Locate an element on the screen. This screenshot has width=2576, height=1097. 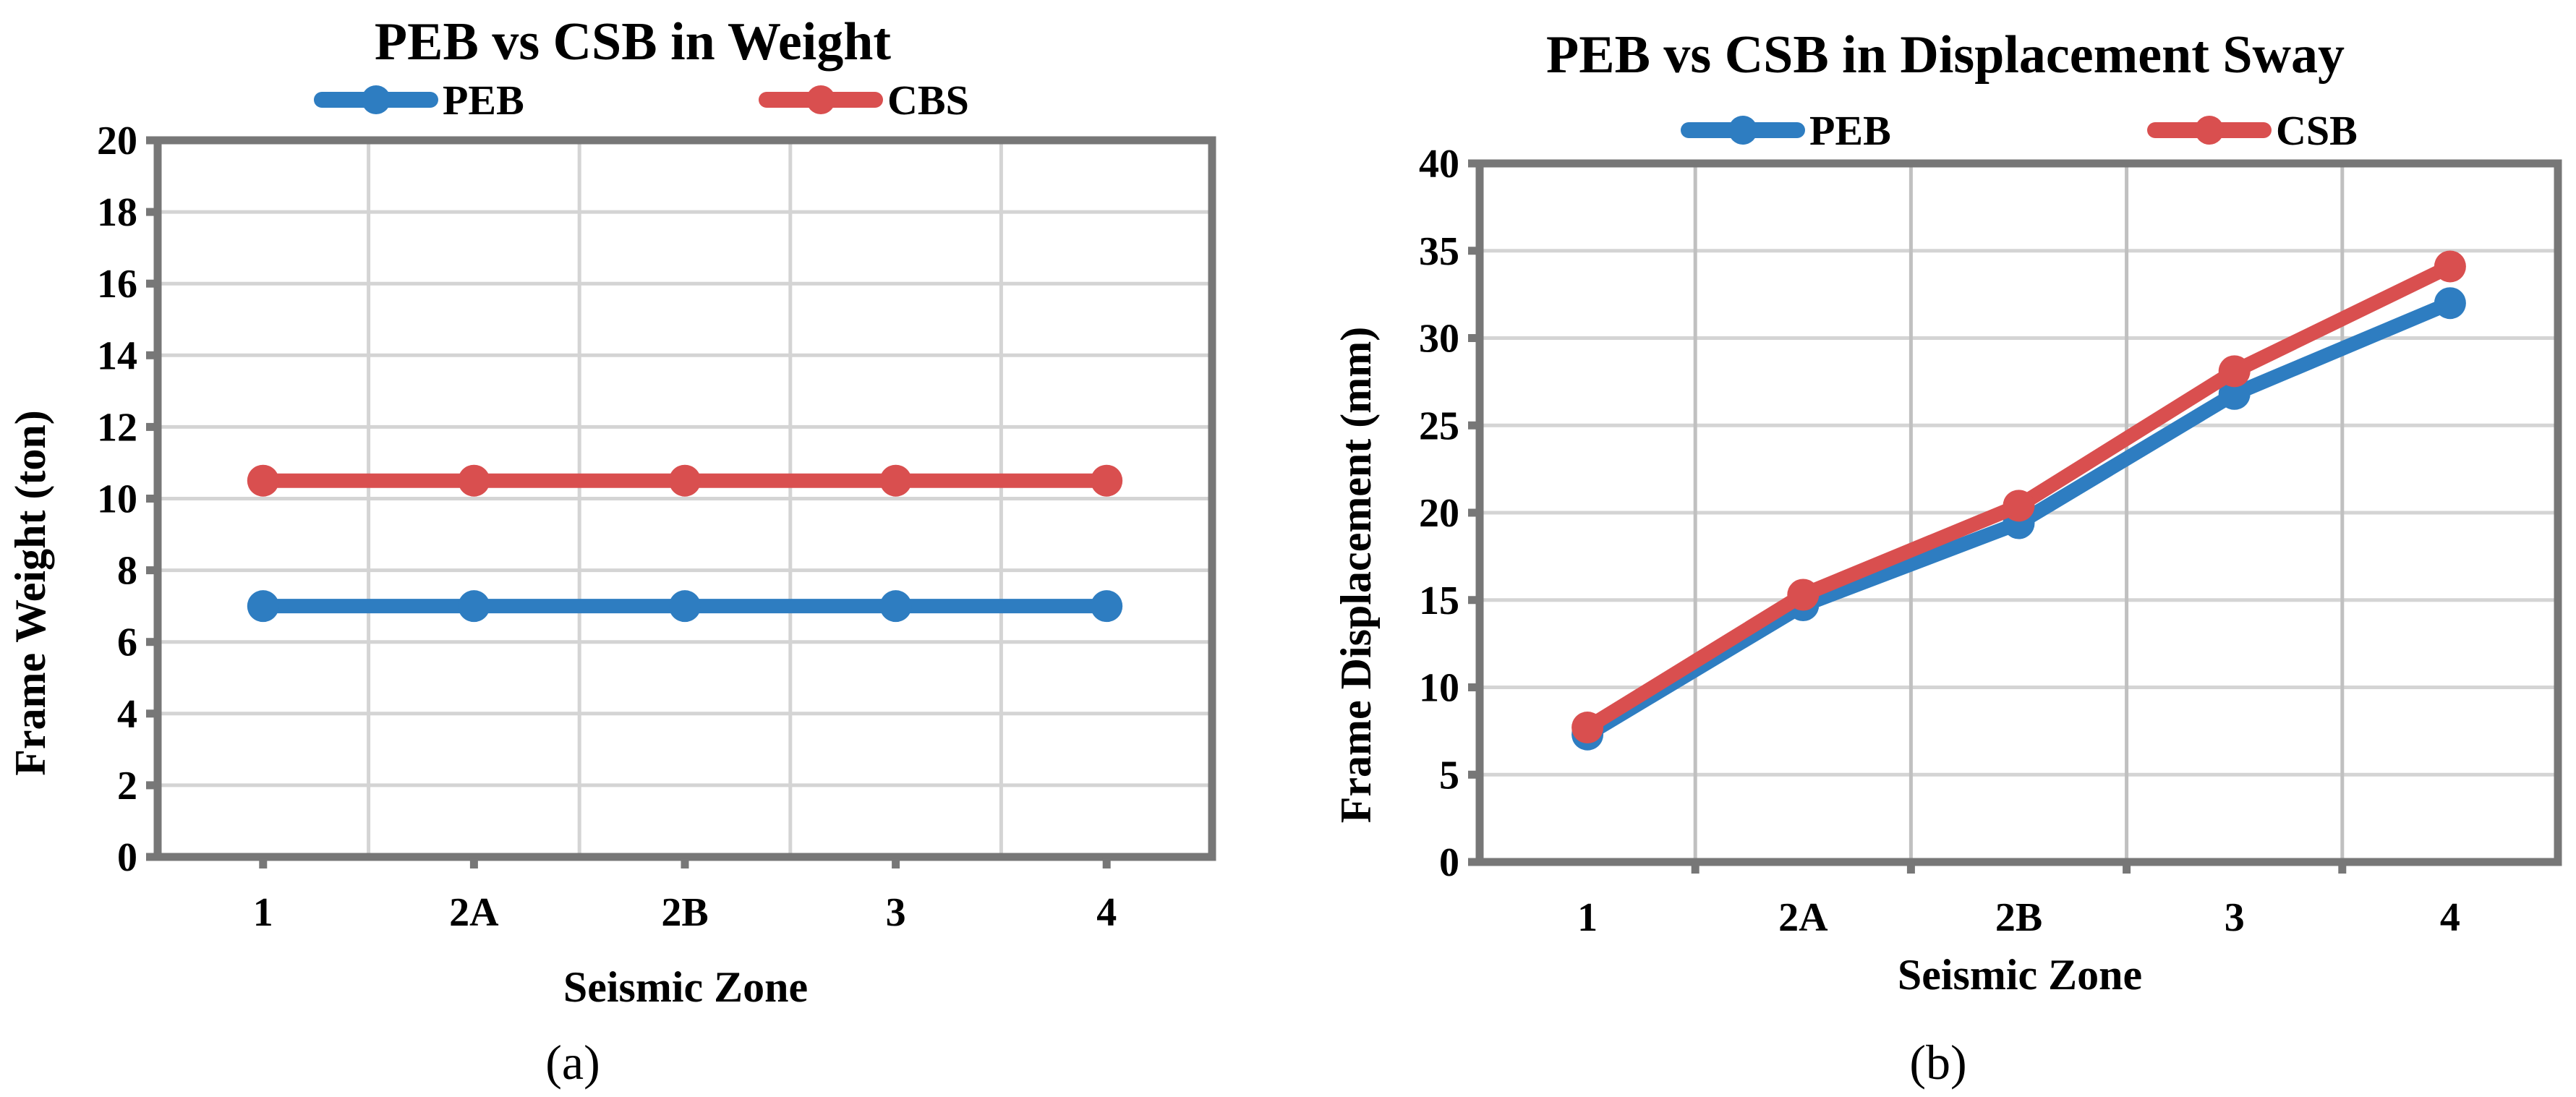
data-point-cbs-2b is located at coordinates (685, 480).